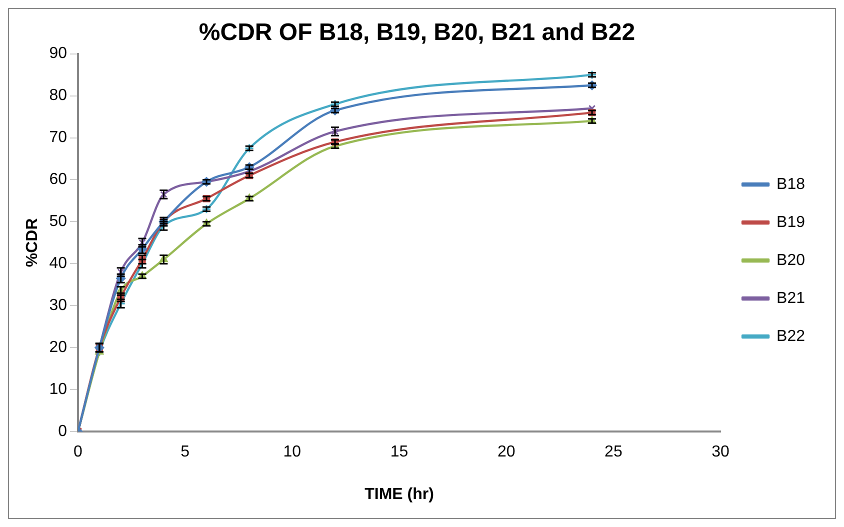  I want to click on y-tick-label: 0, so click(63, 431).